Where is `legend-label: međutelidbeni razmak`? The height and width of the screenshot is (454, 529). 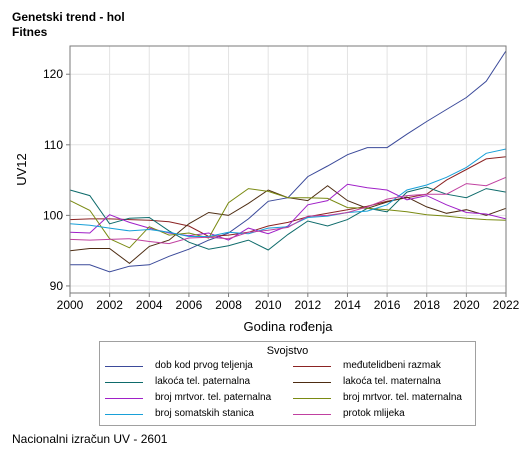
legend-label: međutelidbeni razmak is located at coordinates (392, 365).